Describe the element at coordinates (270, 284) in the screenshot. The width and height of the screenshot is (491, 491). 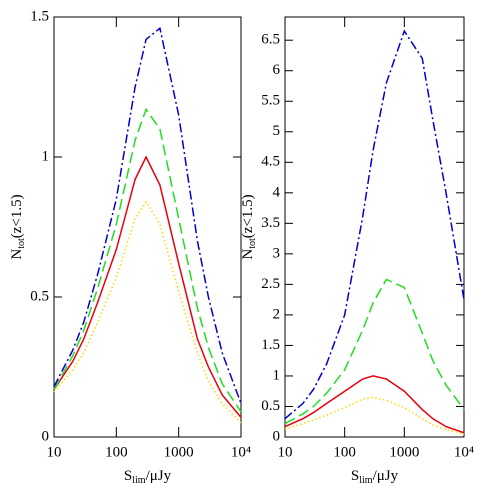
I see `y-tick-label: 2.5` at that location.